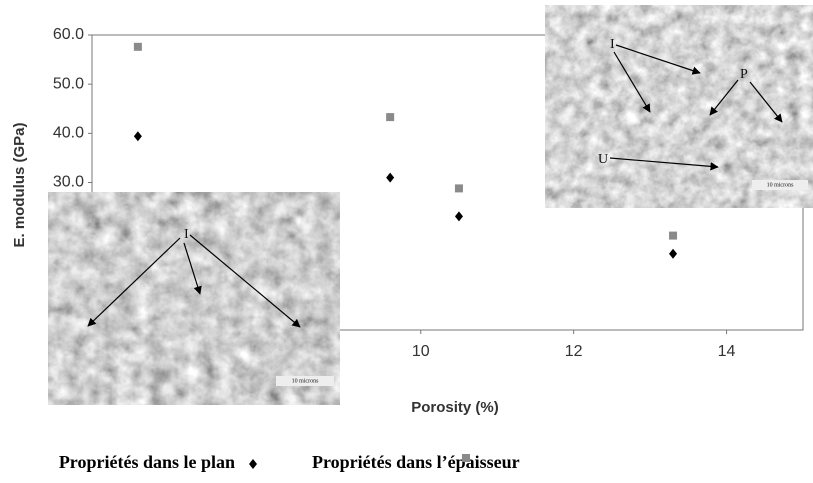 The image size is (813, 483). I want to click on inset-label: U, so click(603, 159).